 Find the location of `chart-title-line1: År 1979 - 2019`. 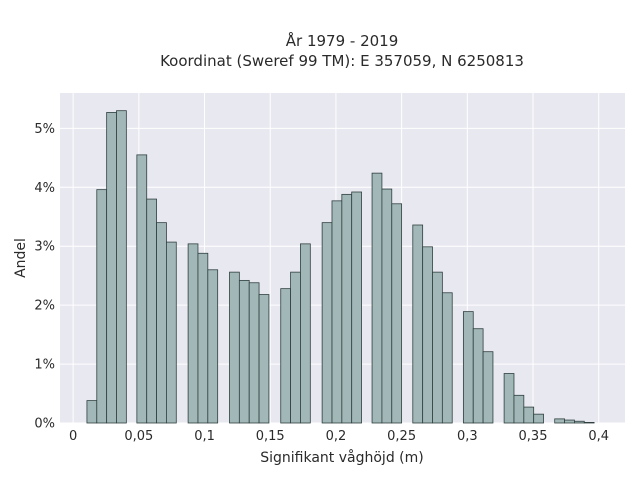

chart-title-line1: År 1979 - 2019 is located at coordinates (342, 40).